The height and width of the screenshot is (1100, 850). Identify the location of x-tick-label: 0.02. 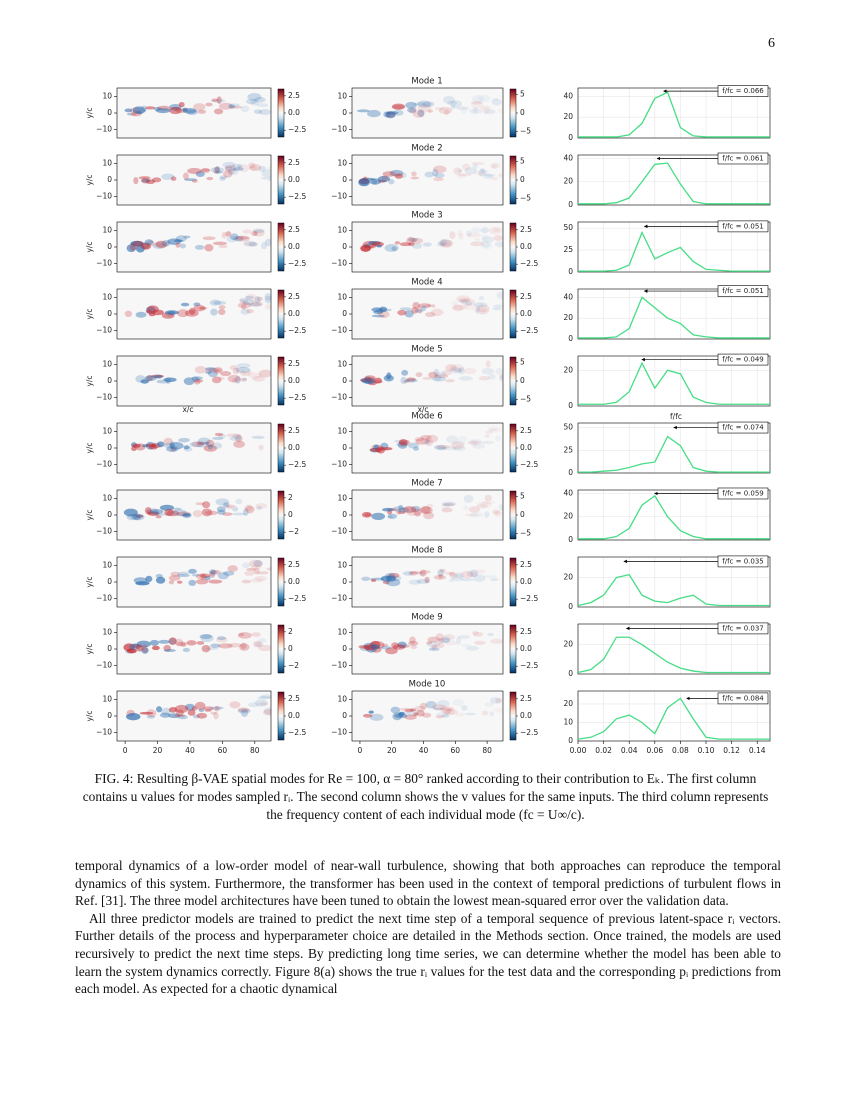
(603, 750).